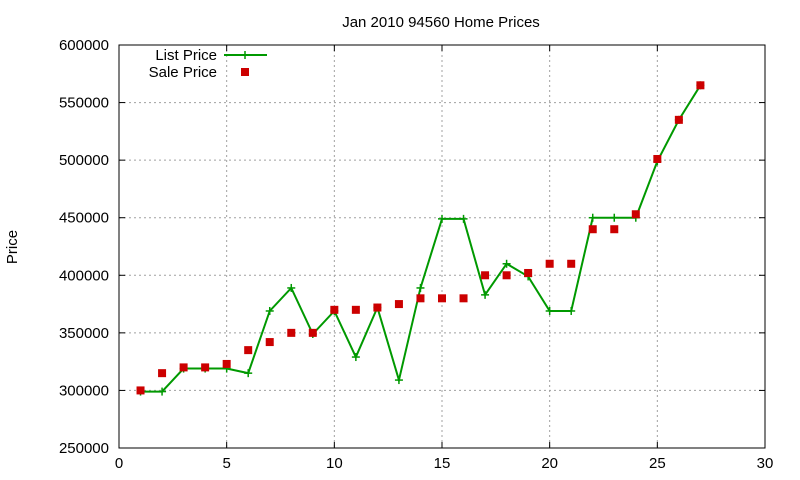  I want to click on y-tick-label: 350000, so click(84, 333).